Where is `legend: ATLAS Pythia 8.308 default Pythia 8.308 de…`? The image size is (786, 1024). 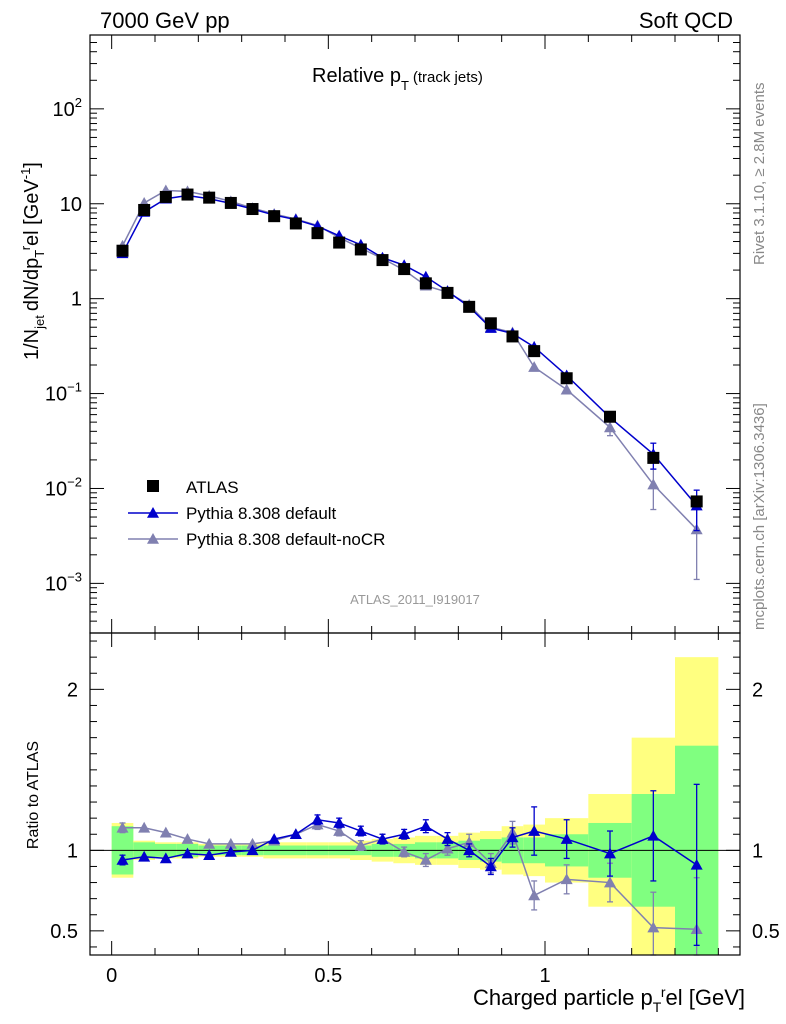 legend: ATLAS Pythia 8.308 default Pythia 8.308 de… is located at coordinates (256, 513).